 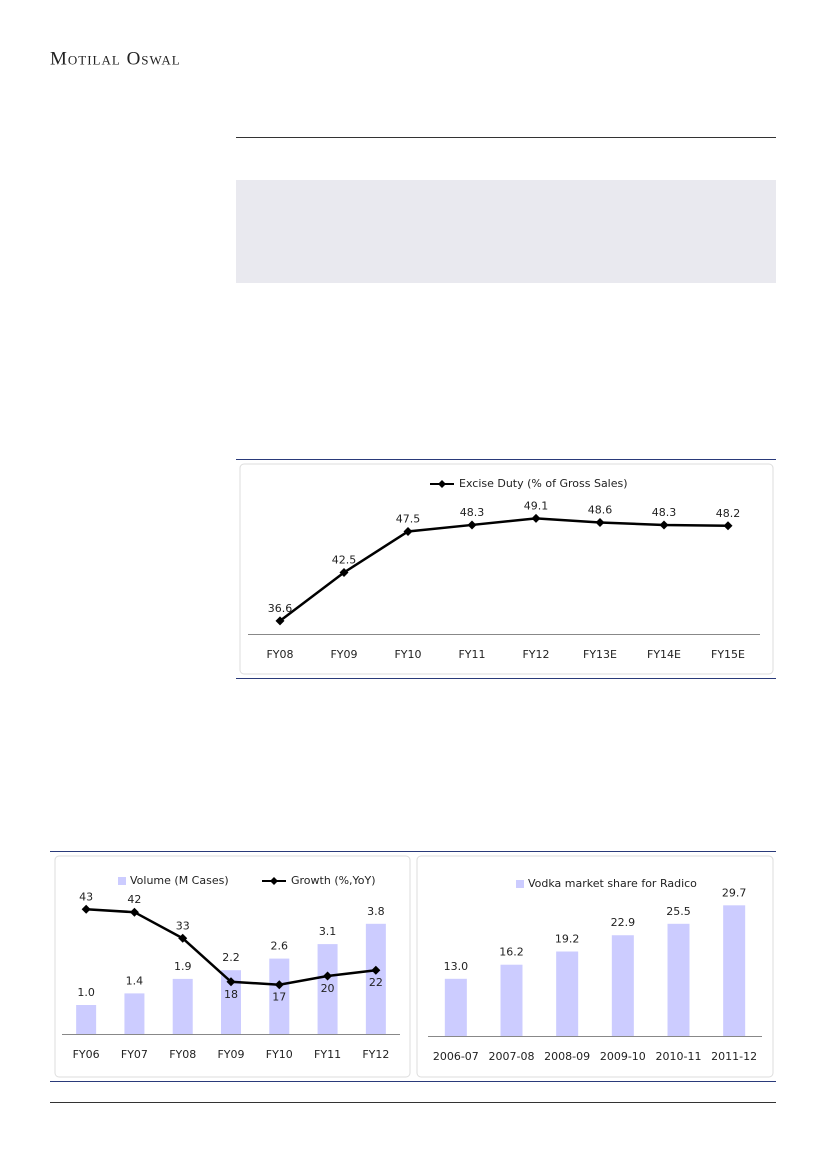 I want to click on data-label: 48.6, so click(x=600, y=509).